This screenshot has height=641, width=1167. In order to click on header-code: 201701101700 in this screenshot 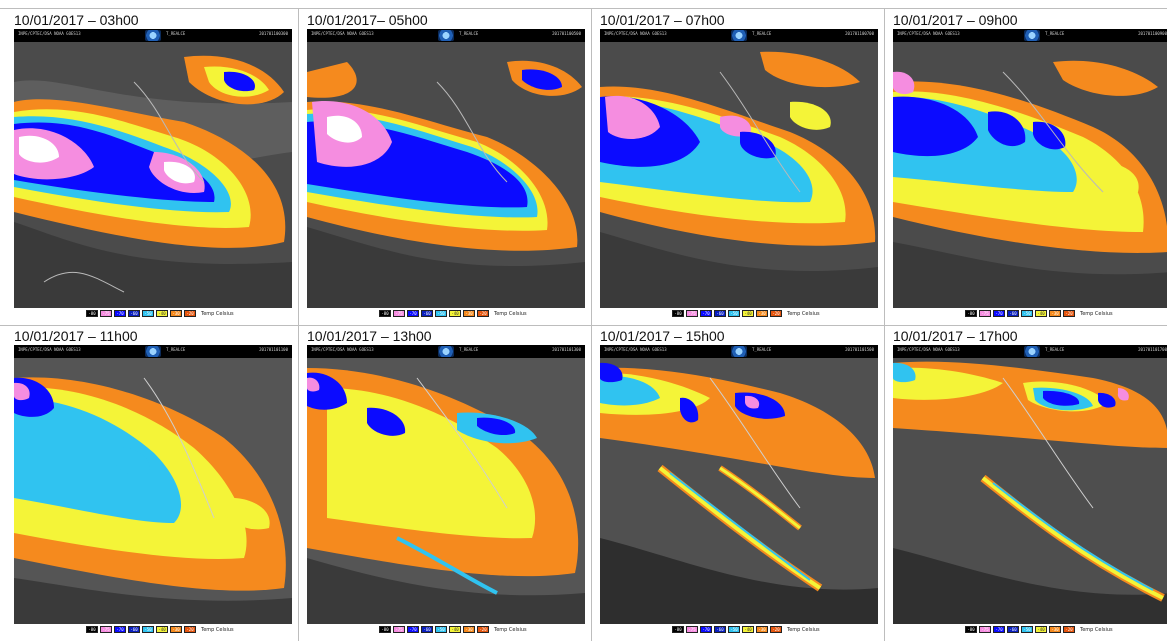, I will do `click(1152, 349)`.